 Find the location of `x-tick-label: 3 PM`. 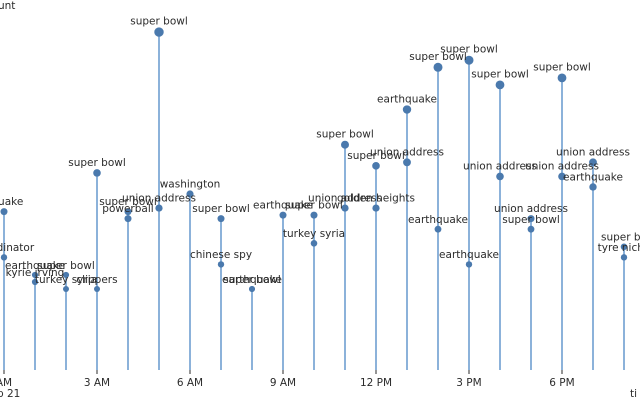

x-tick-label: 3 PM is located at coordinates (468, 383).